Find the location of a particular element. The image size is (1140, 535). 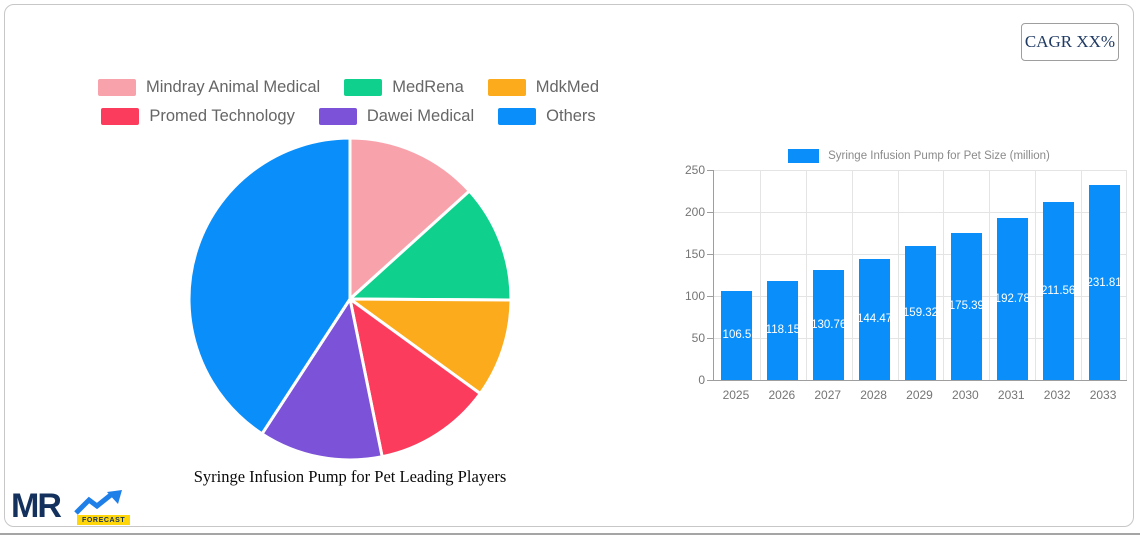

y-tick-label: 100 is located at coordinates (694, 296).